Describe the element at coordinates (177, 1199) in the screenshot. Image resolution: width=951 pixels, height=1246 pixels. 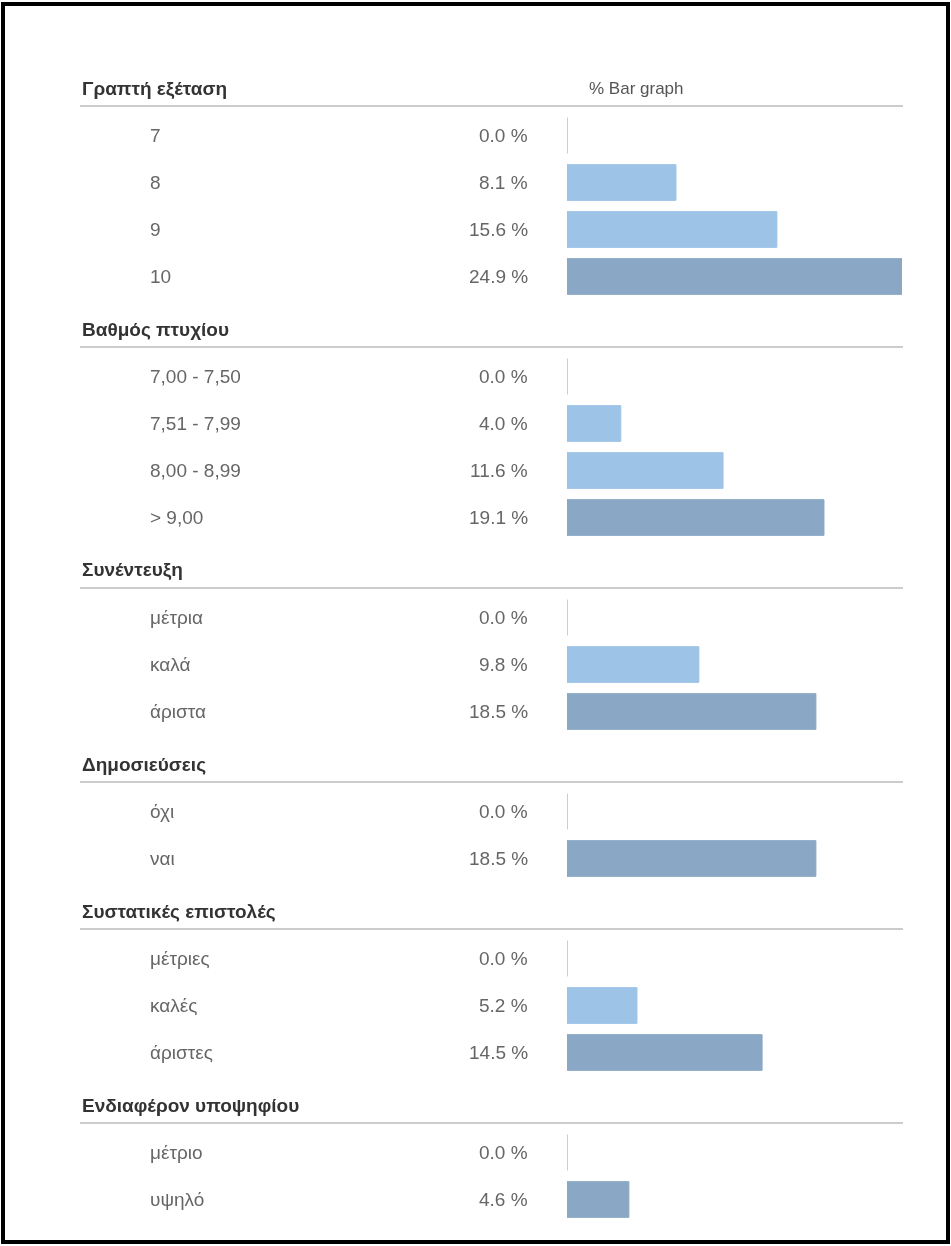
I see `y-tick-label: υψηλό` at that location.